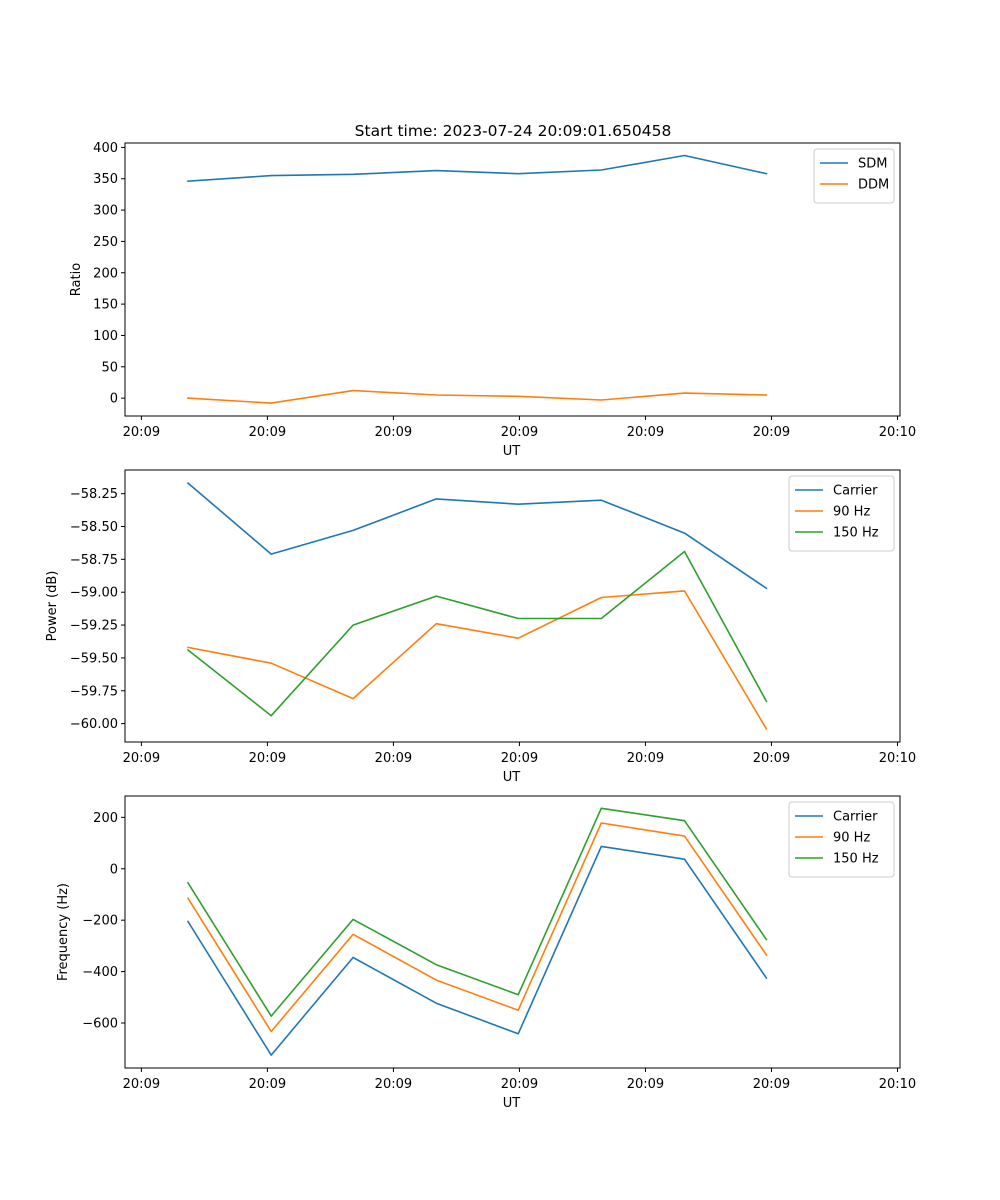  What do you see at coordinates (873, 185) in the screenshot?
I see `legend-label: DDM` at bounding box center [873, 185].